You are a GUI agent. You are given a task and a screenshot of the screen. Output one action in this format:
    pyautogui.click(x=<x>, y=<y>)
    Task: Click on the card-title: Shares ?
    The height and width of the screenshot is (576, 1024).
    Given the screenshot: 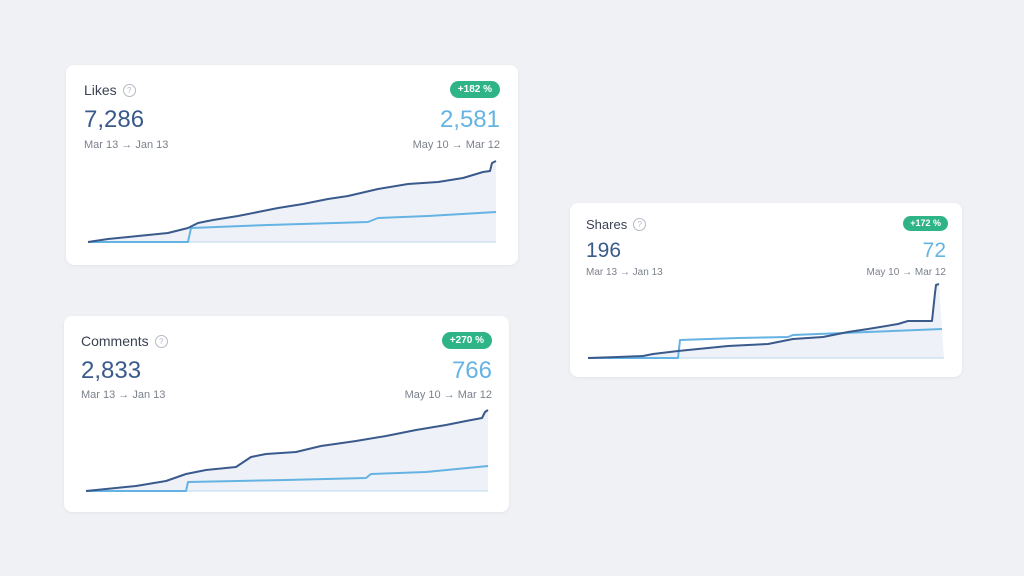 What is the action you would take?
    pyautogui.click(x=616, y=224)
    